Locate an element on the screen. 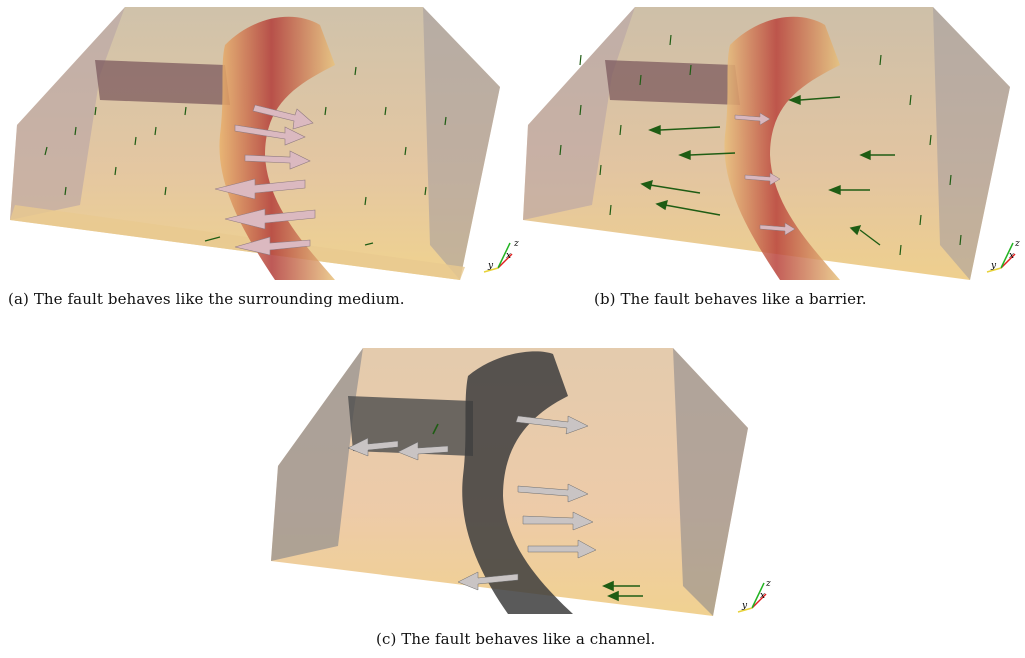  block-side-left is located at coordinates (317, 454).